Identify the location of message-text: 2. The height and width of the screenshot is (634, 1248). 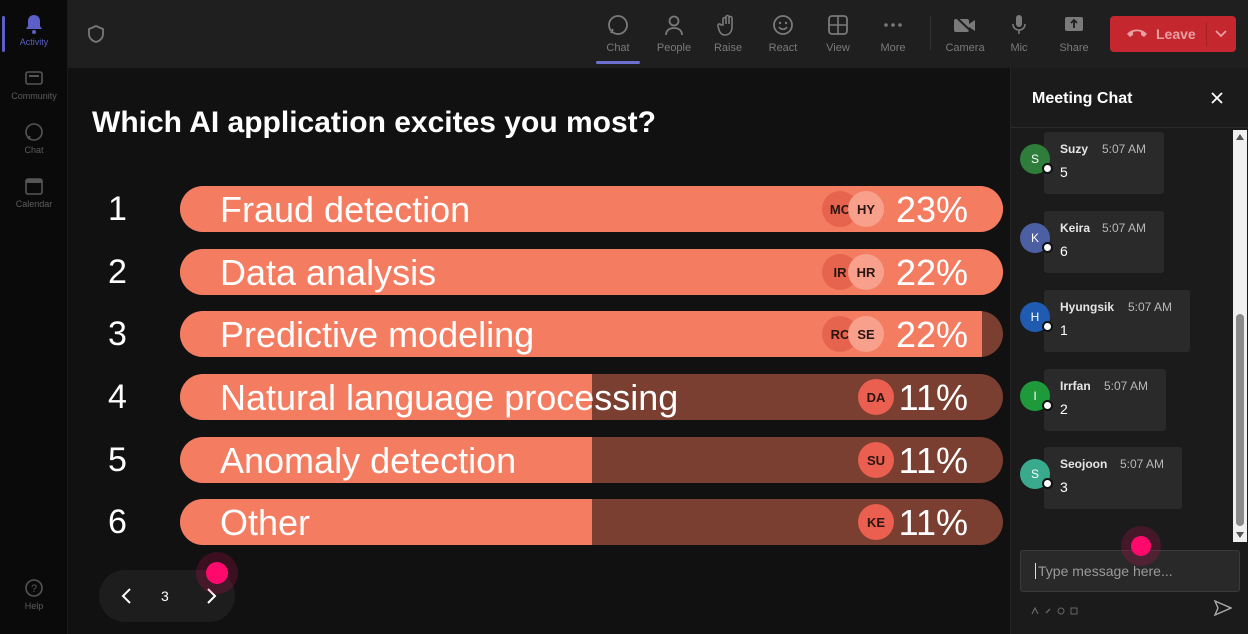
(1064, 409).